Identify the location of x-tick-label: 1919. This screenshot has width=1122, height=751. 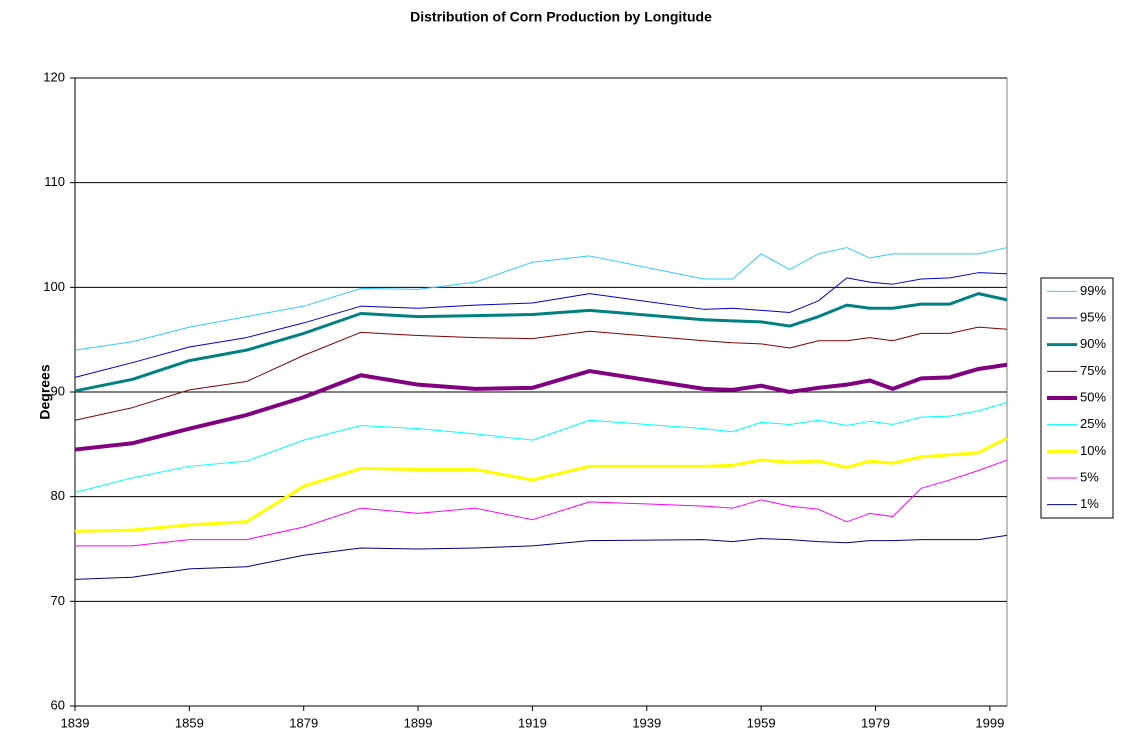
(532, 722).